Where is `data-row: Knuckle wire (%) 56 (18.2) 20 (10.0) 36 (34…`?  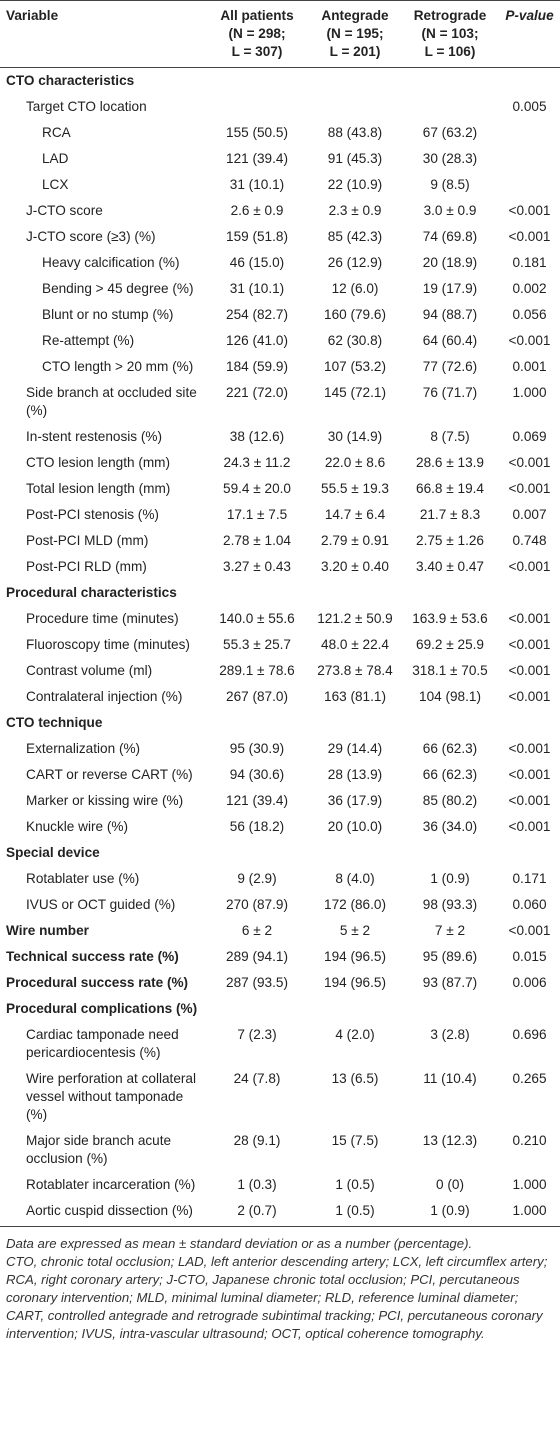 data-row: Knuckle wire (%) 56 (18.2) 20 (10.0) 36 (34… is located at coordinates (280, 827).